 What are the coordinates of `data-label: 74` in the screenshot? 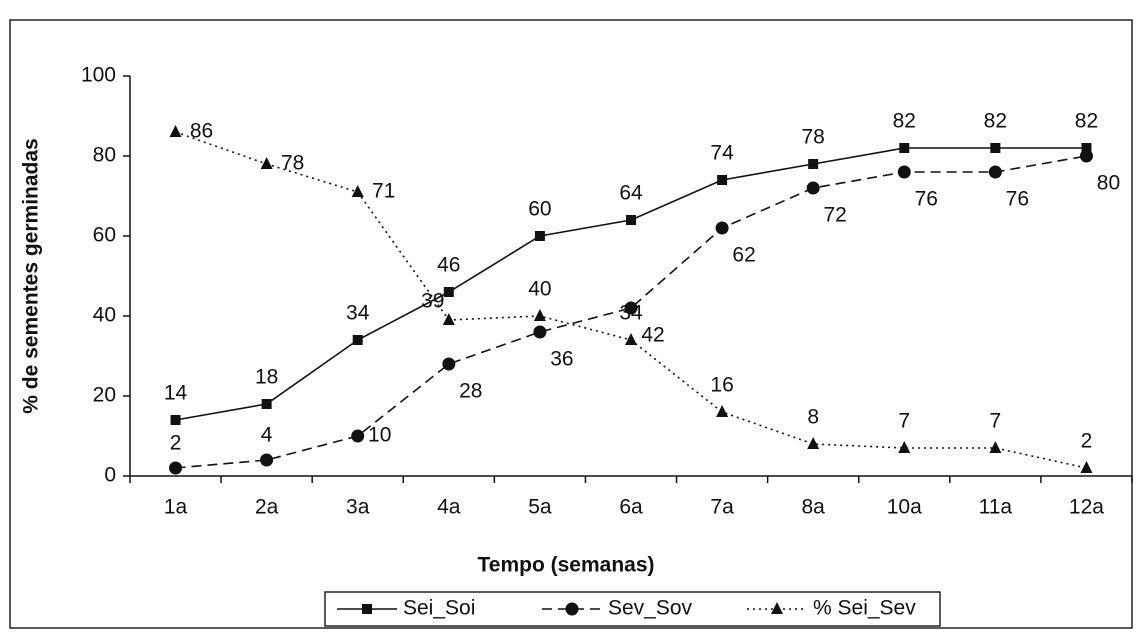 It's located at (722, 153).